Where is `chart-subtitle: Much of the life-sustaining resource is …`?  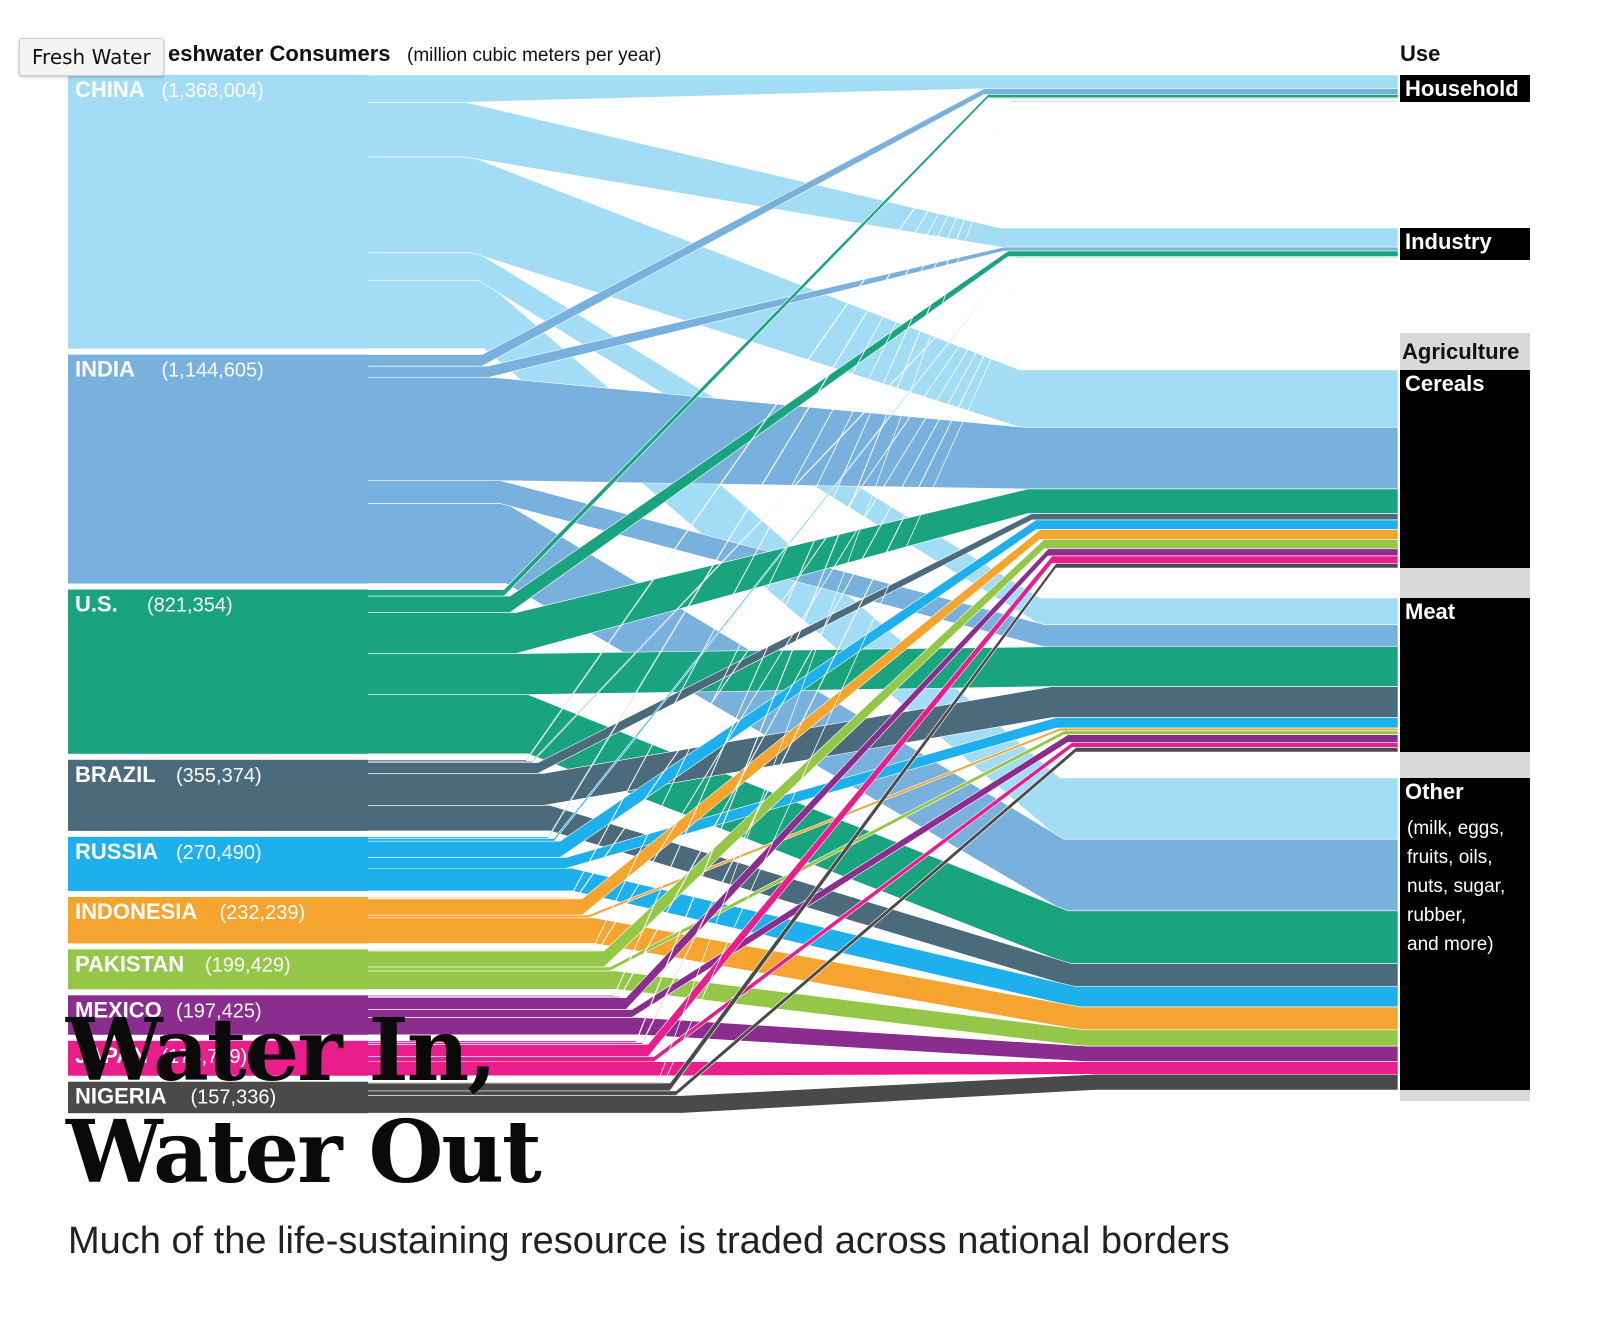
chart-subtitle: Much of the life-sustaining resource is … is located at coordinates (649, 1241).